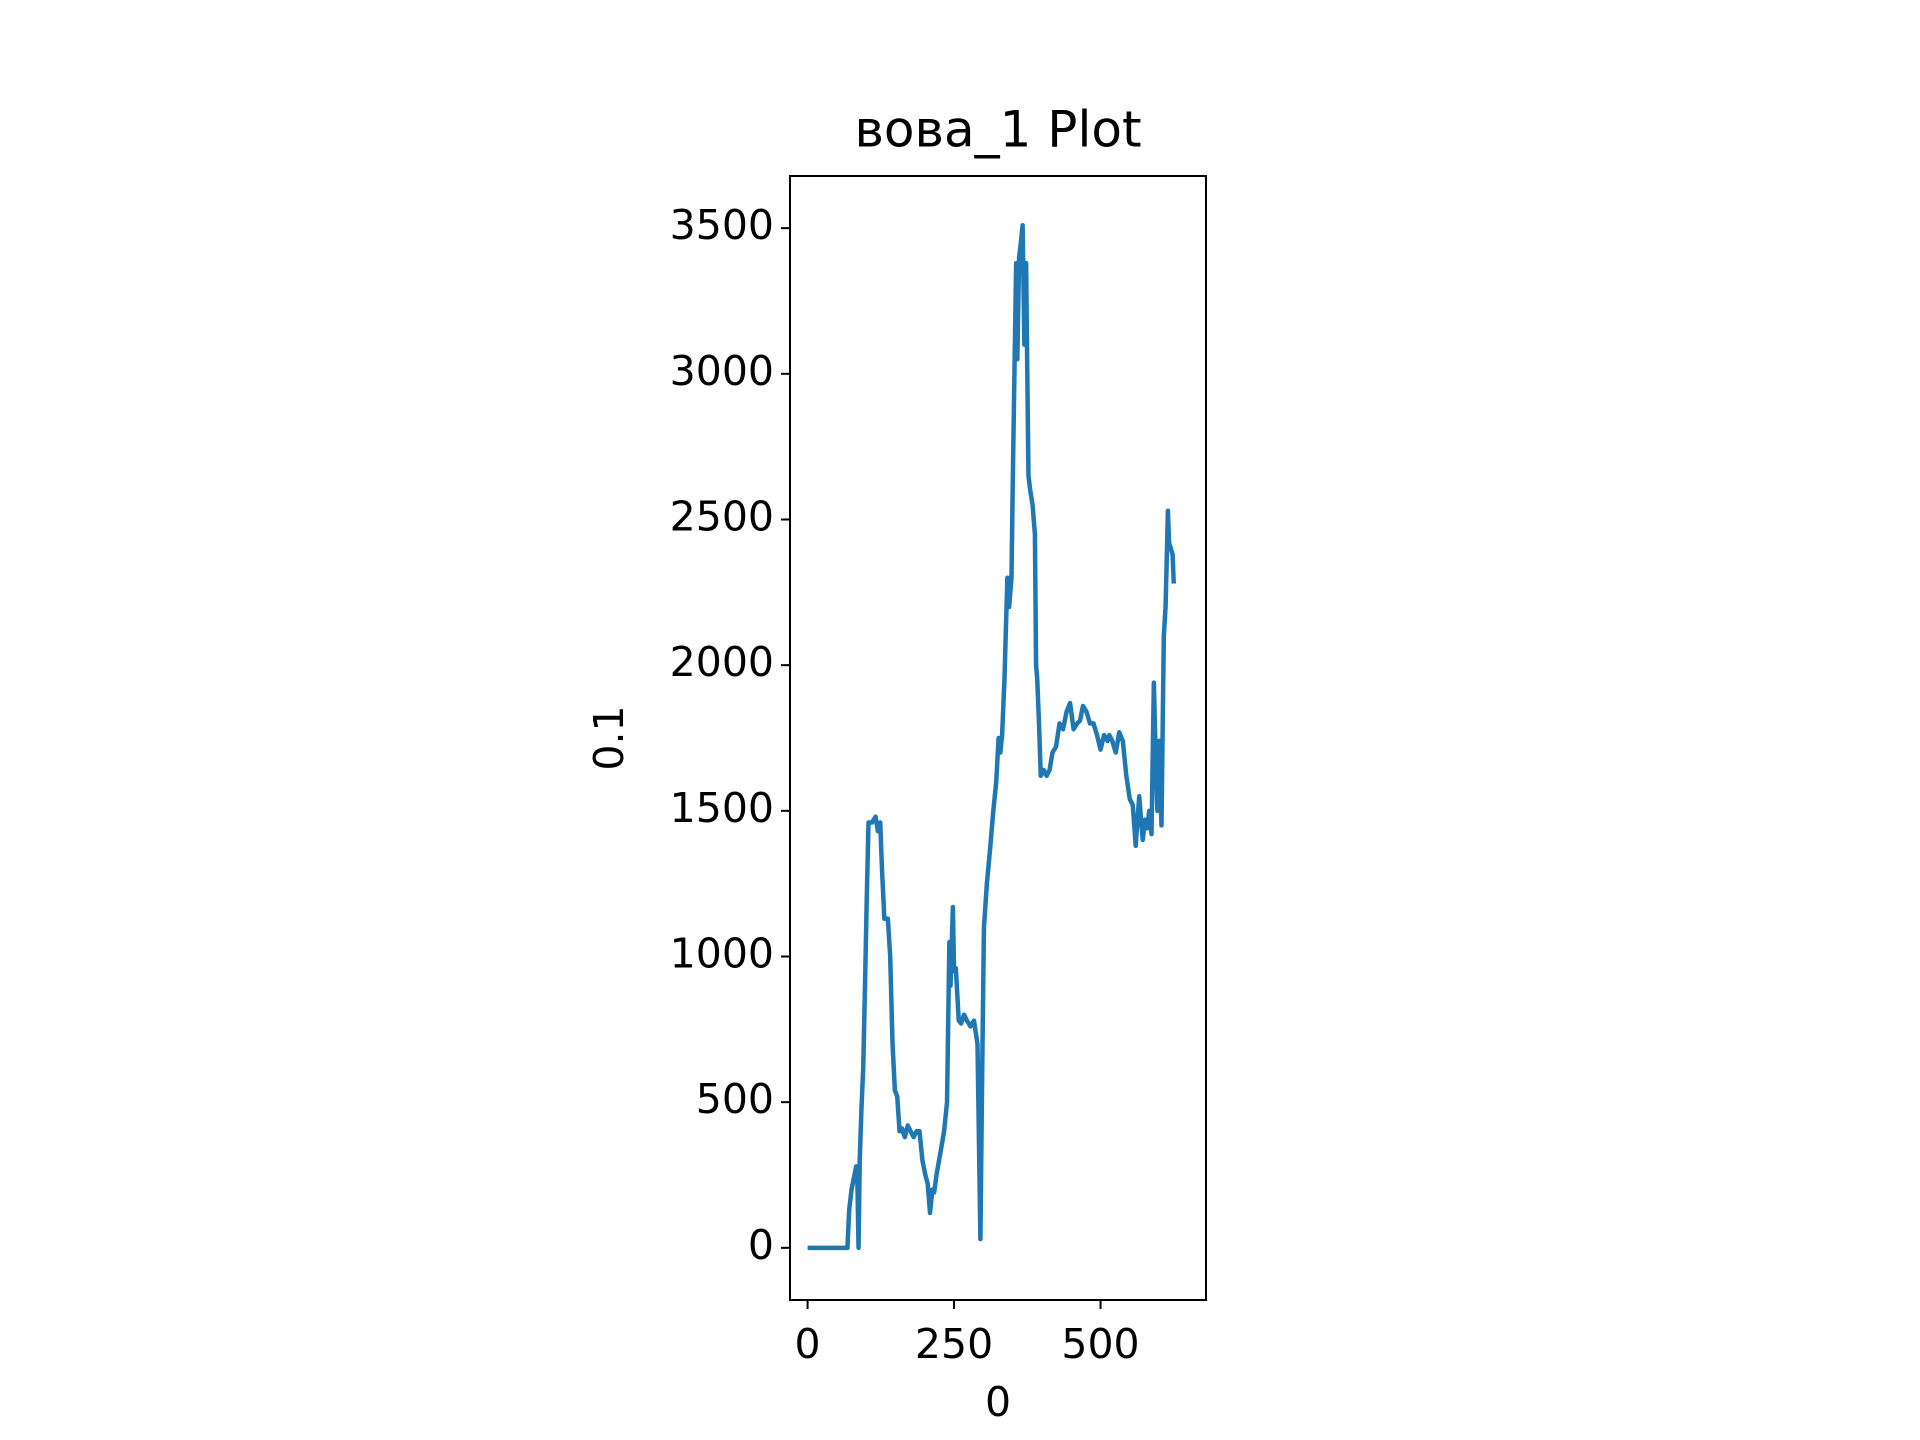 The width and height of the screenshot is (1920, 1440). I want to click on y-tick-label: 2500, so click(722, 516).